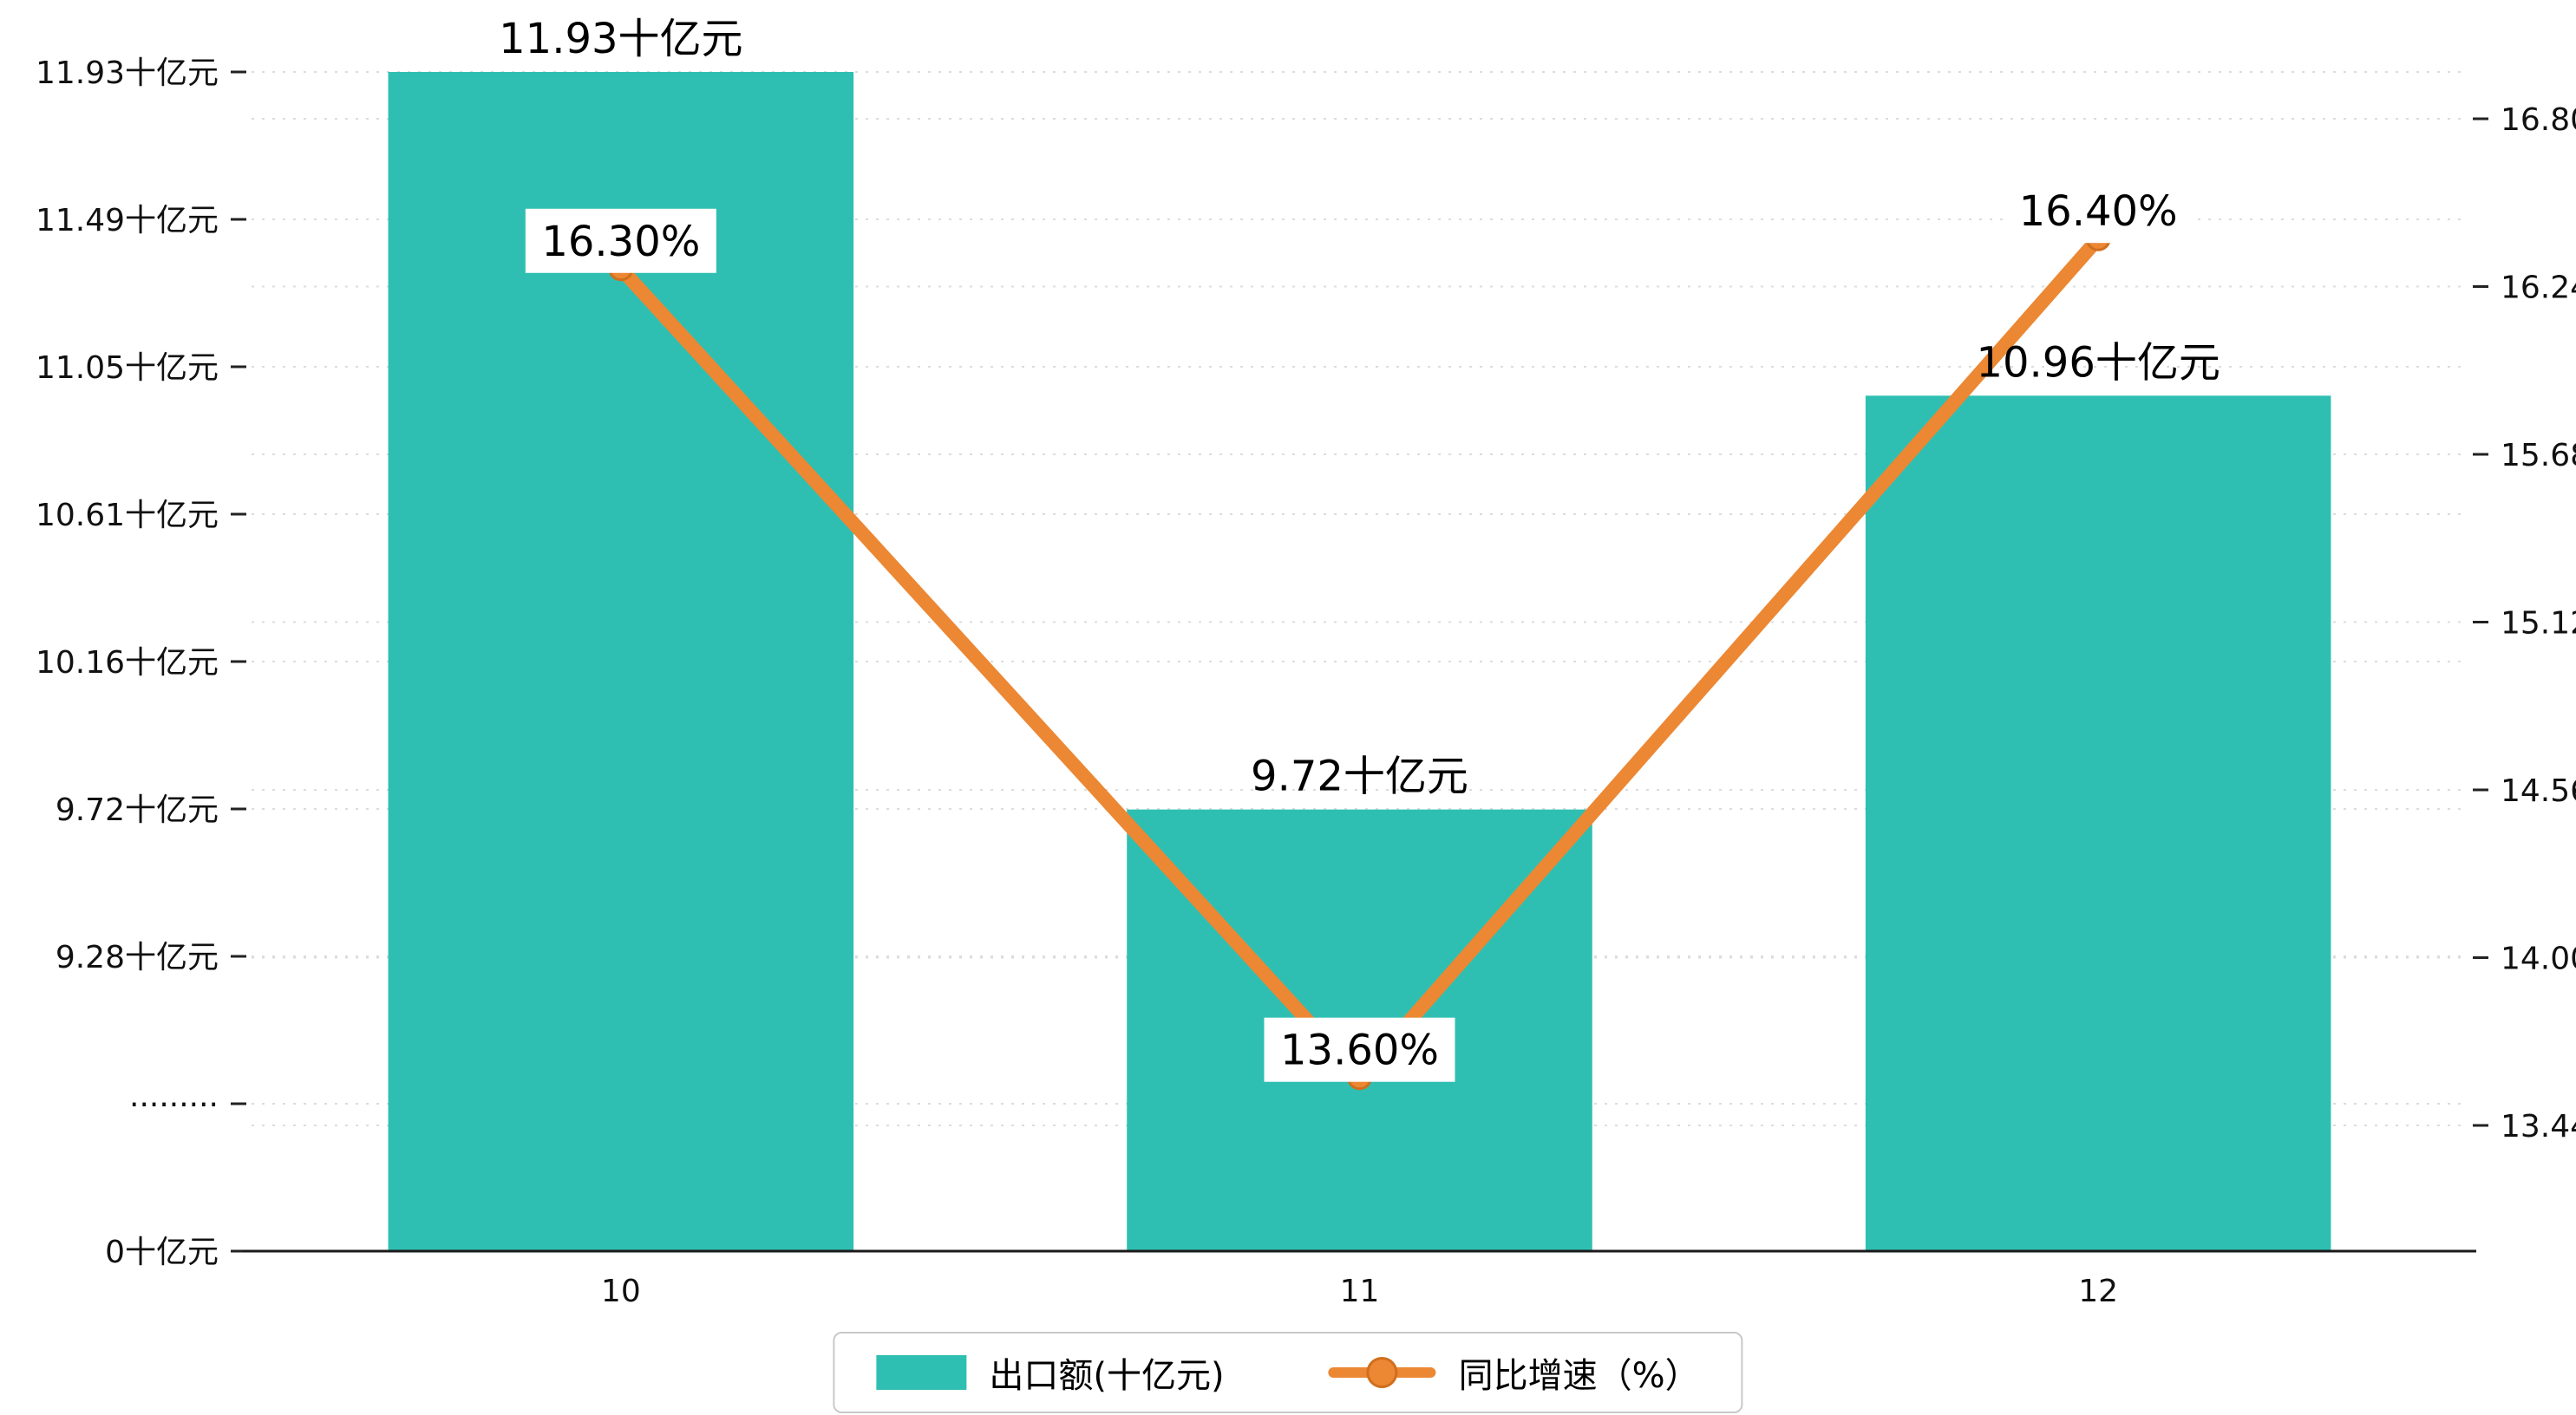 The image size is (2576, 1415). What do you see at coordinates (921, 1372) in the screenshot?
I see `legend-bar-swatch` at bounding box center [921, 1372].